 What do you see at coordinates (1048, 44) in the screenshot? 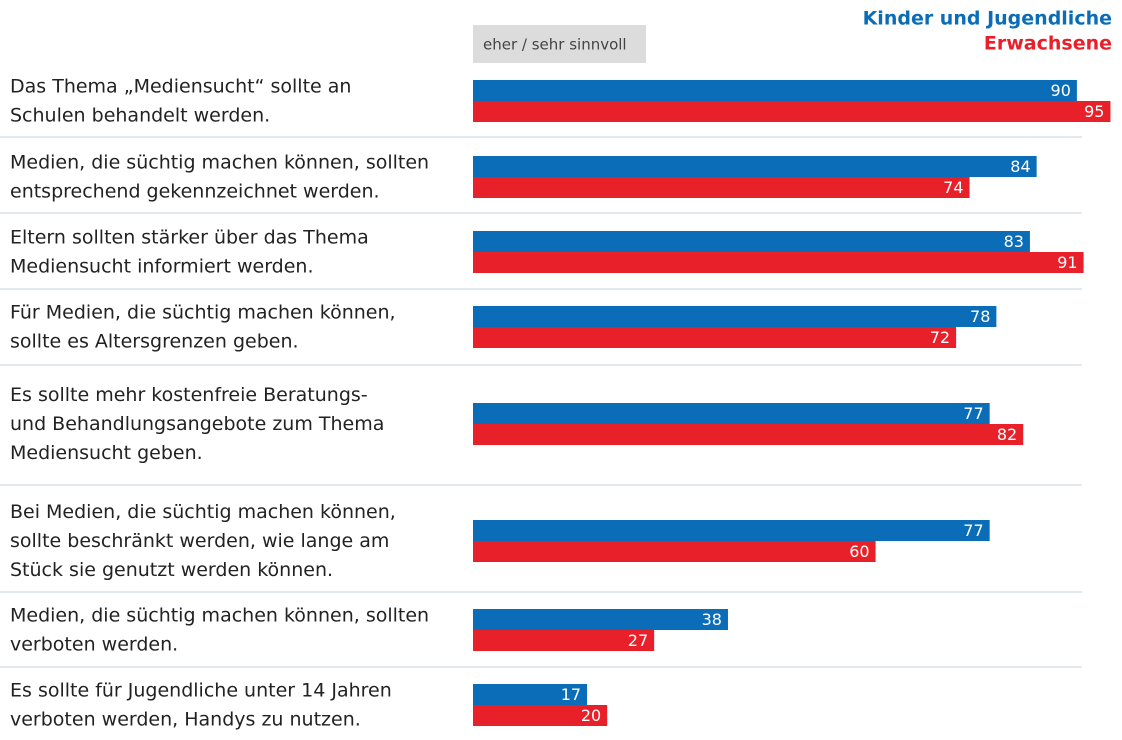
I see `legend-entry: Erwachsene` at bounding box center [1048, 44].